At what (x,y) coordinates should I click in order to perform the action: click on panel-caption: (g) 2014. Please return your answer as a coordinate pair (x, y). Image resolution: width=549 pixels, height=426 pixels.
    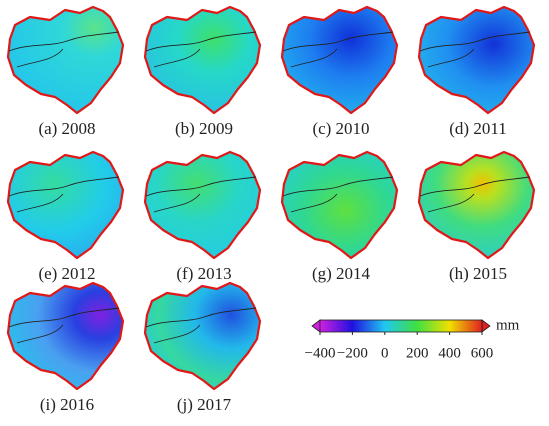
    Looking at the image, I should click on (341, 273).